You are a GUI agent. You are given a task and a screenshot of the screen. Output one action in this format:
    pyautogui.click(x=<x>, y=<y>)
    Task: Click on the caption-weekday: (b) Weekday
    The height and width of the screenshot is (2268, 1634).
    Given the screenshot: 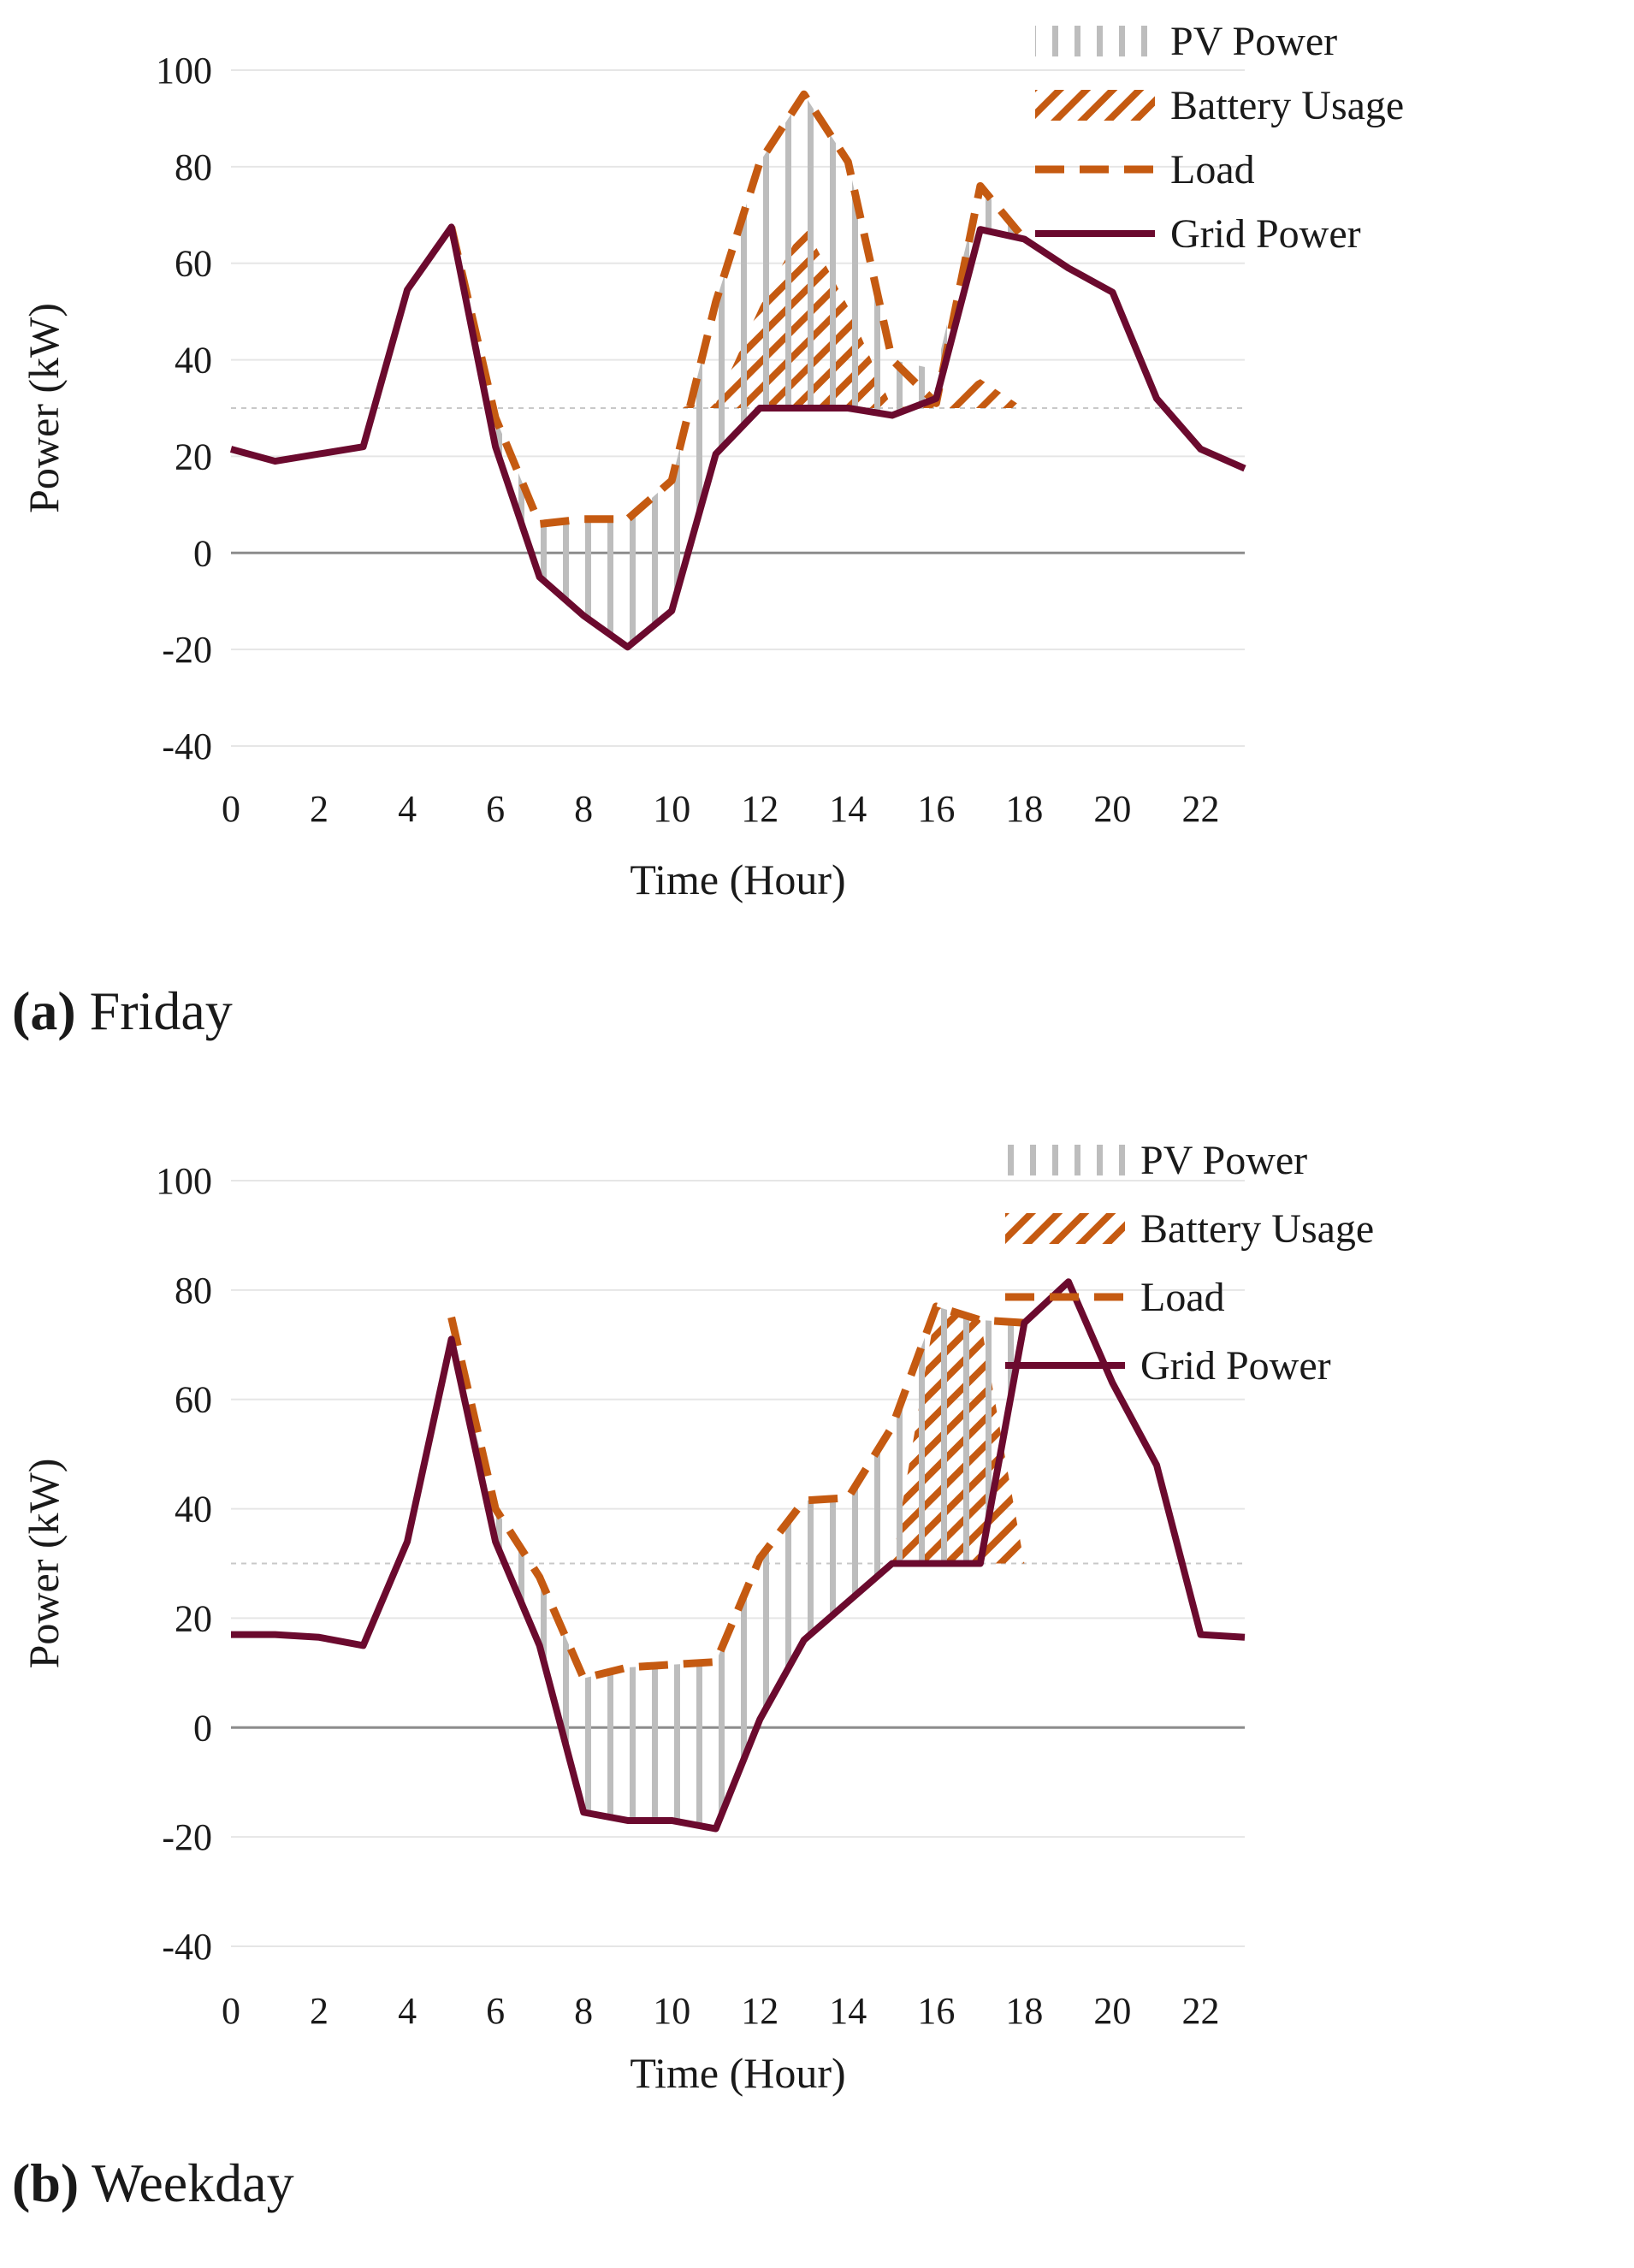 What is the action you would take?
    pyautogui.click(x=153, y=2183)
    